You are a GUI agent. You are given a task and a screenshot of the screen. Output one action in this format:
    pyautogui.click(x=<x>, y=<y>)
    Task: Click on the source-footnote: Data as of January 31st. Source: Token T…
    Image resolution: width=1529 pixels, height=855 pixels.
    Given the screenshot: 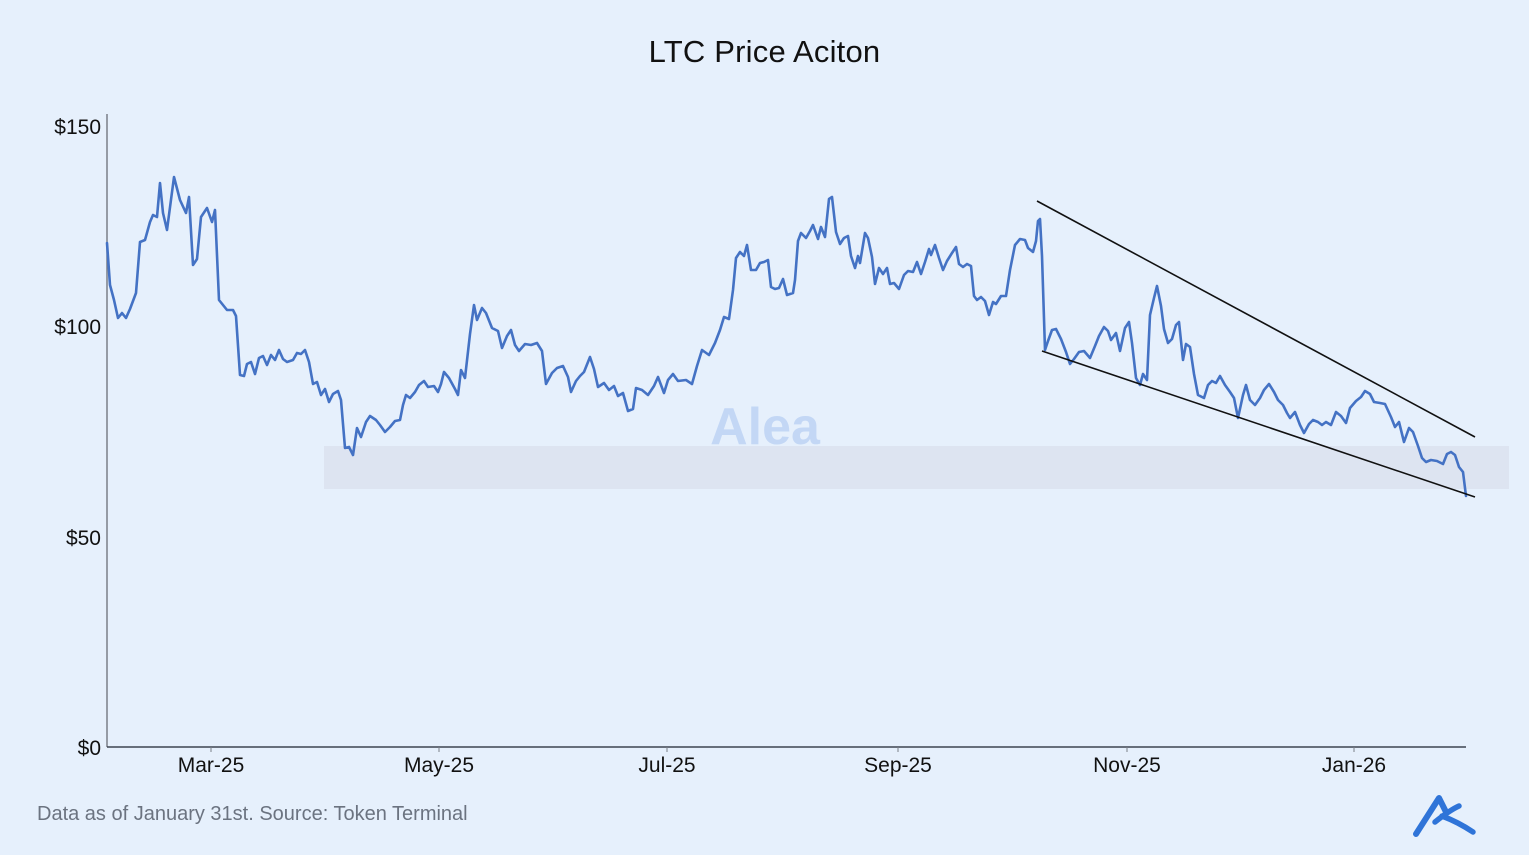 What is the action you would take?
    pyautogui.click(x=252, y=814)
    